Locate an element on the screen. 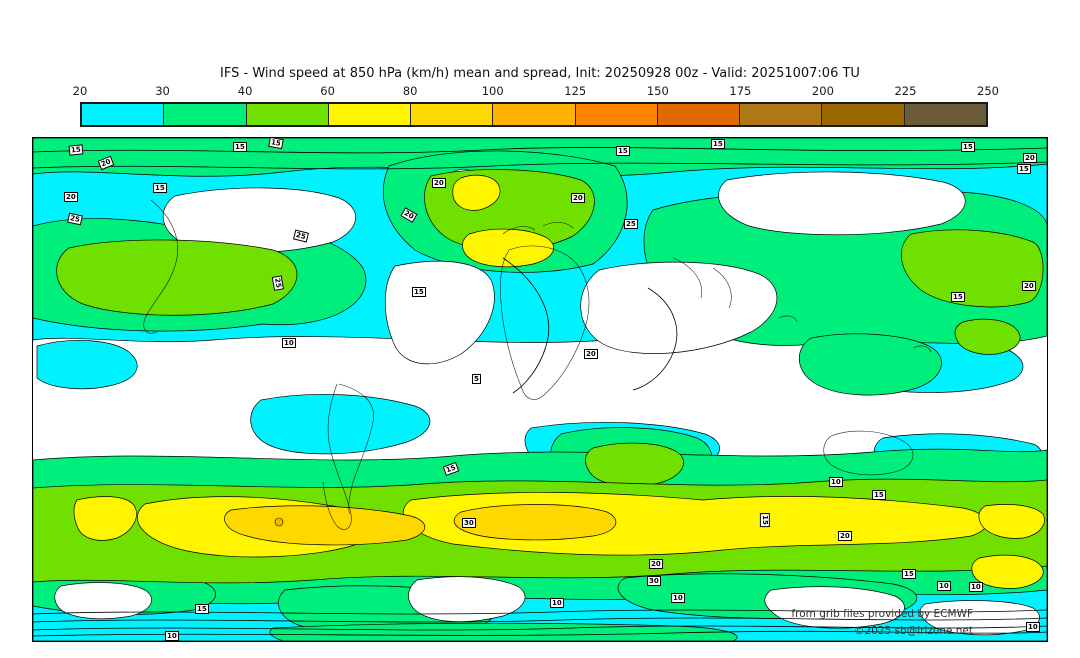  colorbar-tick-label: 150 is located at coordinates (657, 91).